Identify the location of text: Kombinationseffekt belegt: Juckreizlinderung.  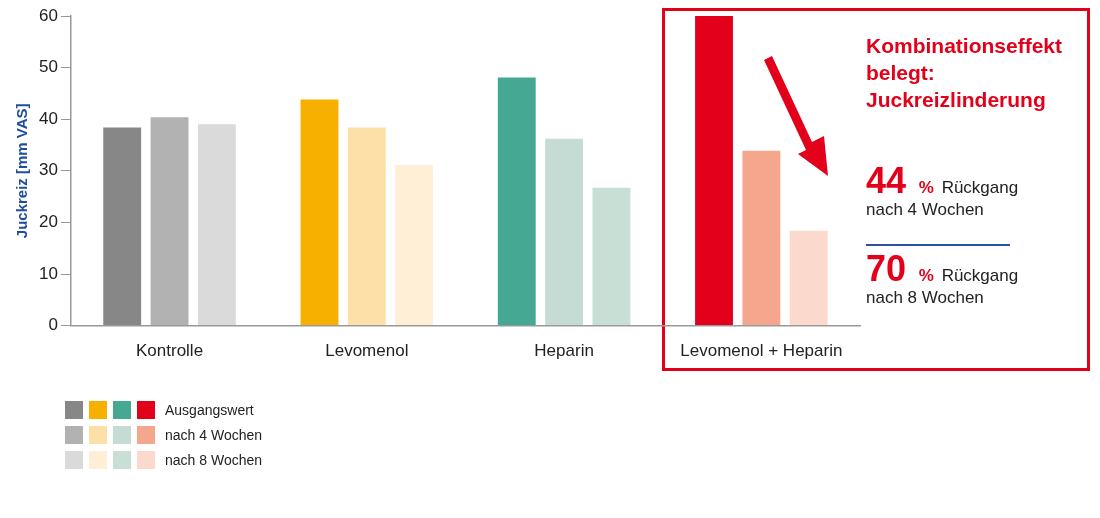
(964, 73).